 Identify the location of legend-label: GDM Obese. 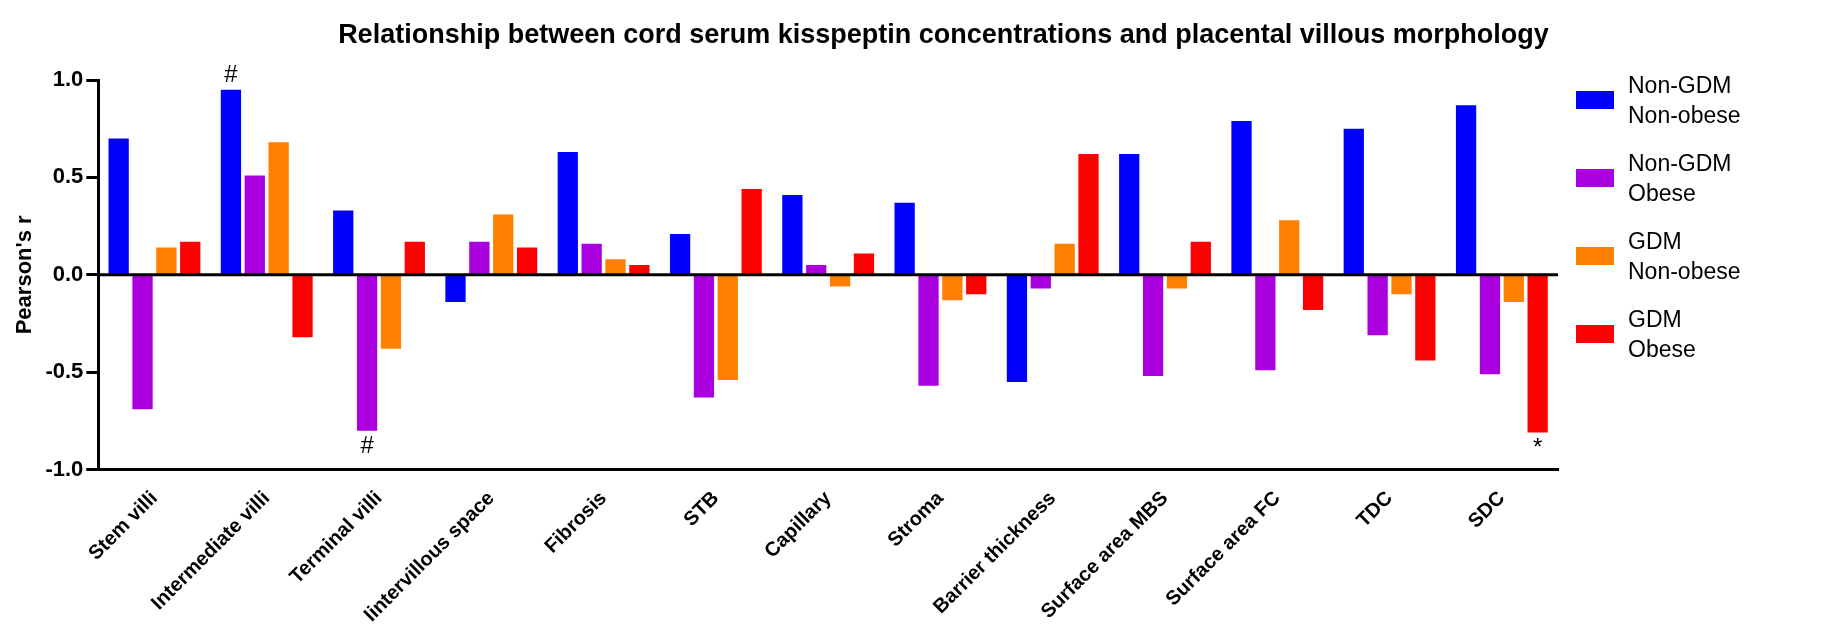
(1662, 334).